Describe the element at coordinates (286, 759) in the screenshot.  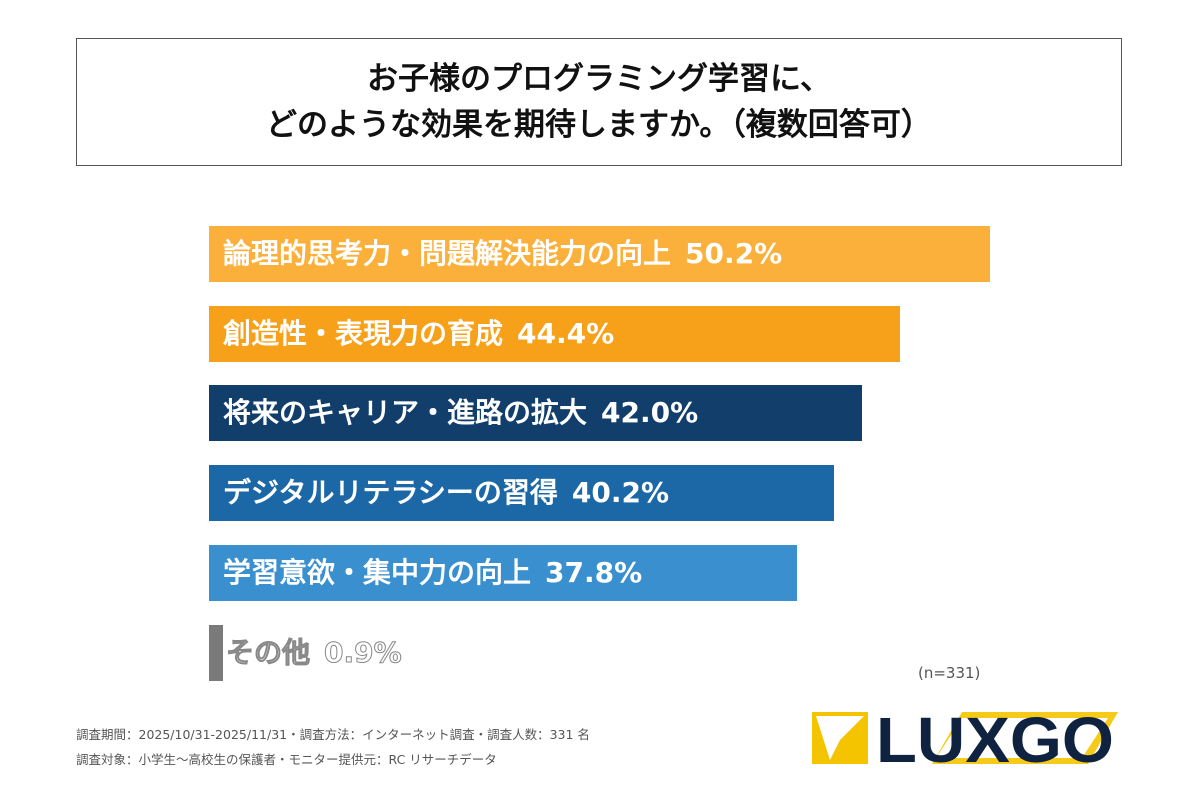
I see `footer-line-2: 調査対象：小学生～高校生の保護者・モニター提供元：RC リサーチデータ` at that location.